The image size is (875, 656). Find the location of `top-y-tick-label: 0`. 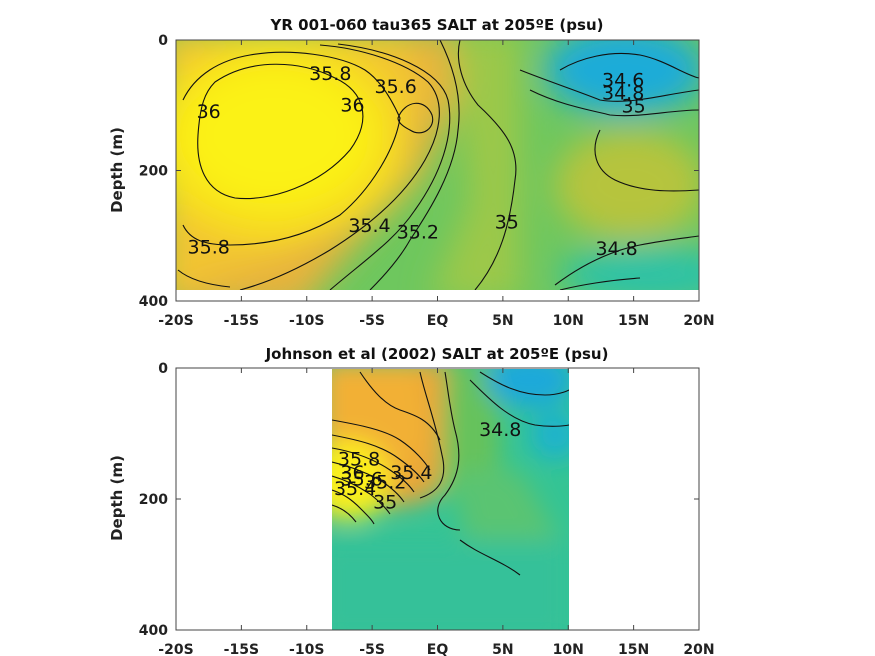

top-y-tick-label: 0 is located at coordinates (163, 41).